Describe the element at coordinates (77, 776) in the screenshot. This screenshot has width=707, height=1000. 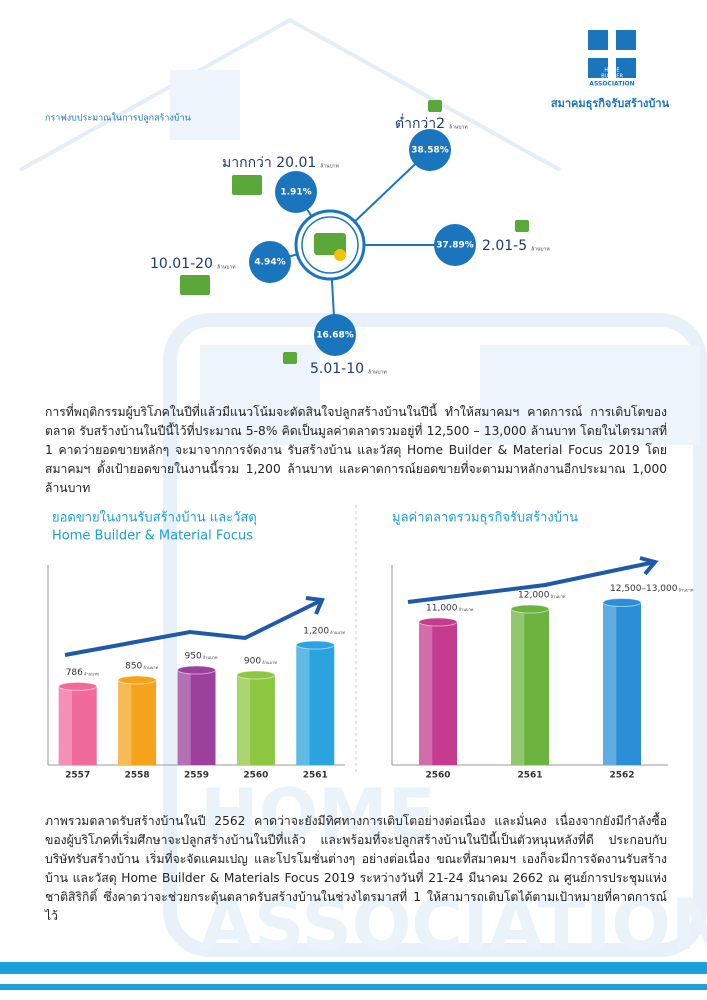
I see `x-tick-label: 2557` at that location.